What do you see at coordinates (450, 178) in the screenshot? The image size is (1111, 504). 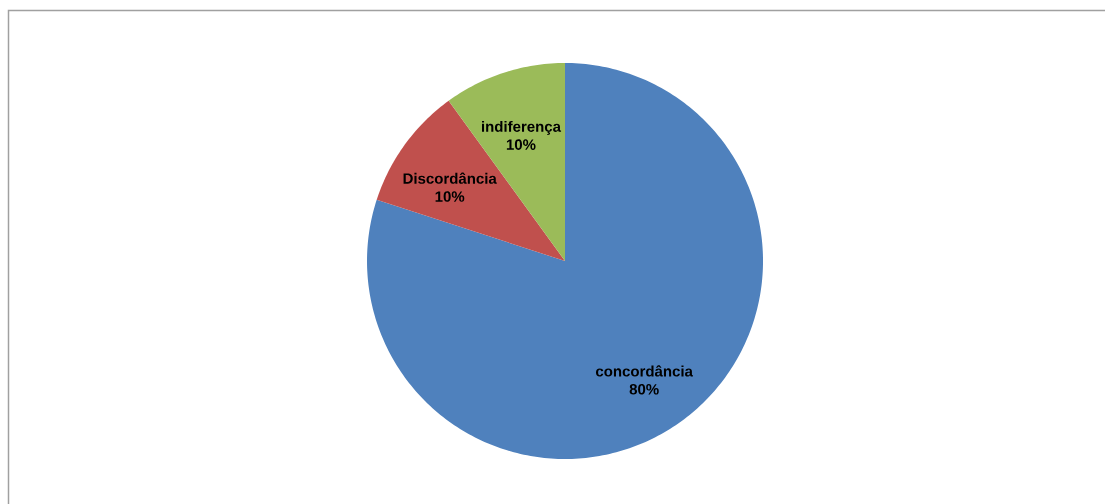 I see `slice-label: Discordância` at bounding box center [450, 178].